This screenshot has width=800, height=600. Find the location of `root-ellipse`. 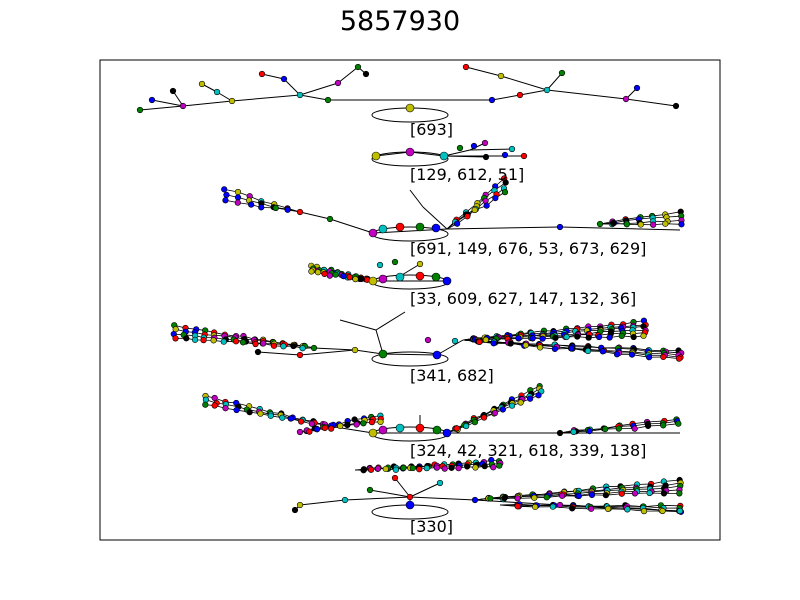

root-ellipse is located at coordinates (410, 359).